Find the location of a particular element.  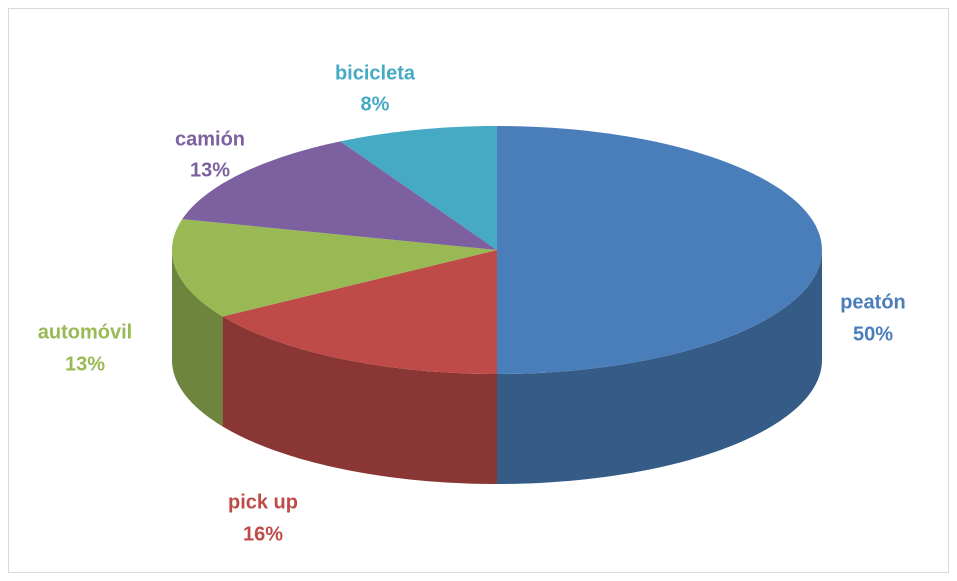

slice-value: 16% is located at coordinates (263, 534).